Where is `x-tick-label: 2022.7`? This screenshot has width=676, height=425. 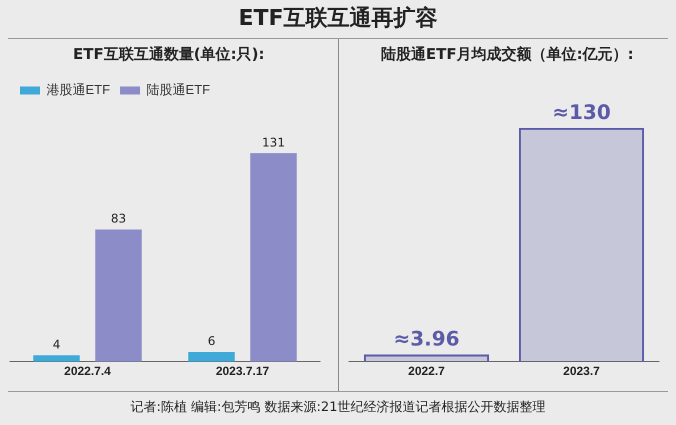
x-tick-label: 2022.7 is located at coordinates (426, 371).